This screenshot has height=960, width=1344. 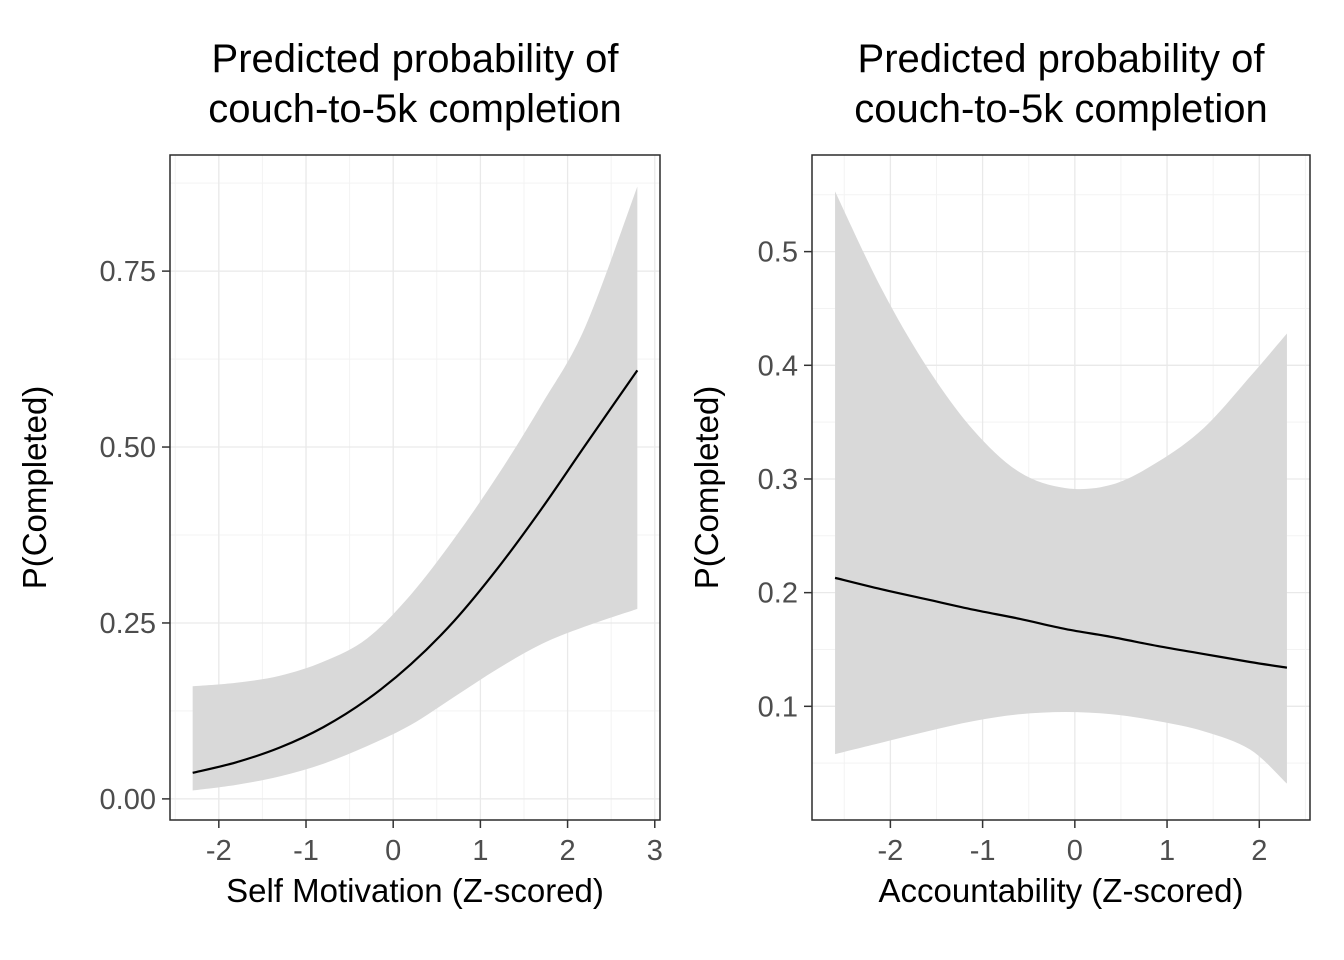 I want to click on y-tick-label: 0.2, so click(x=778, y=594).